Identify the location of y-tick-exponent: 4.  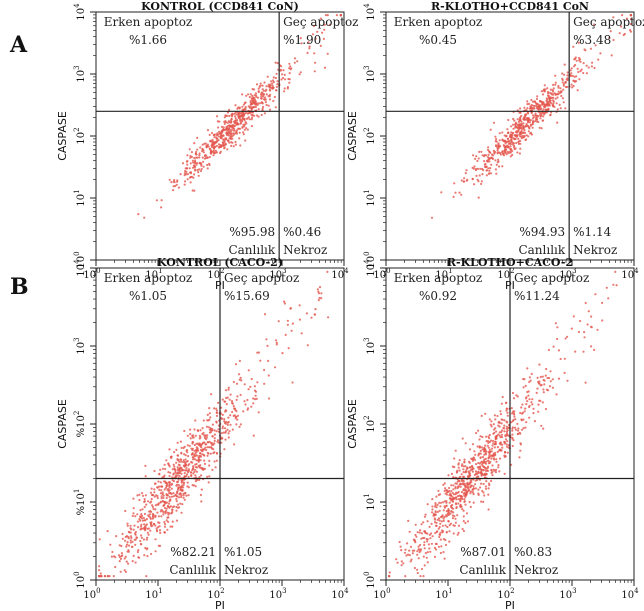
(367, 5).